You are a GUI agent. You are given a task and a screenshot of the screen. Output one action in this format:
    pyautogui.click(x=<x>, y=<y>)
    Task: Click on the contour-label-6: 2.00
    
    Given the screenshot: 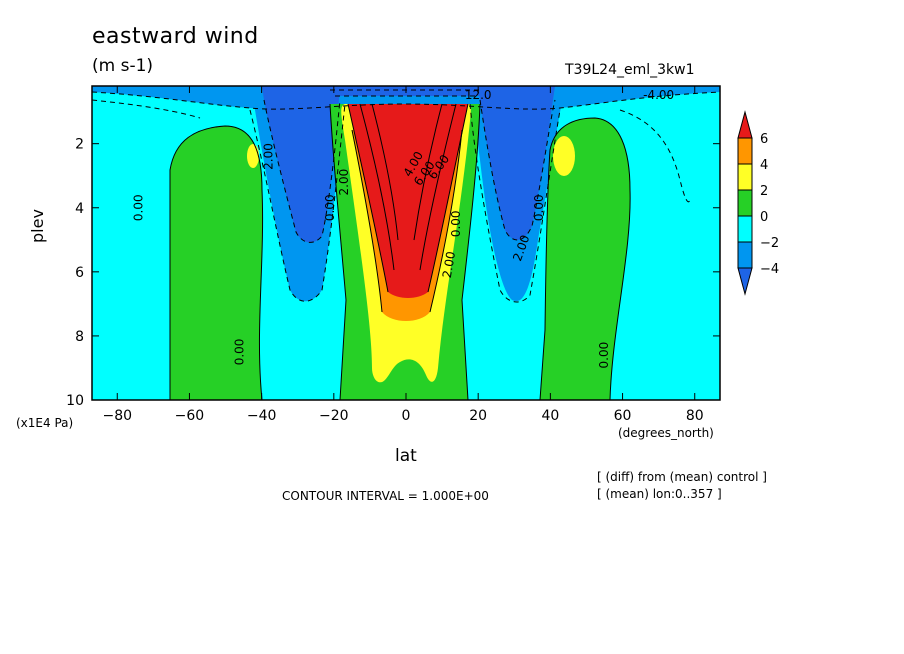 What is the action you would take?
    pyautogui.click(x=268, y=156)
    